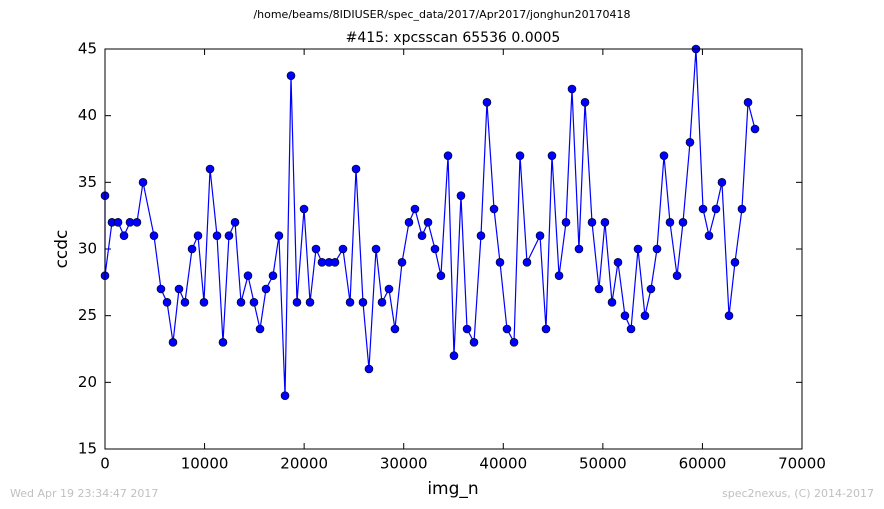  What do you see at coordinates (87, 249) in the screenshot?
I see `y-tick-label: 30` at bounding box center [87, 249].